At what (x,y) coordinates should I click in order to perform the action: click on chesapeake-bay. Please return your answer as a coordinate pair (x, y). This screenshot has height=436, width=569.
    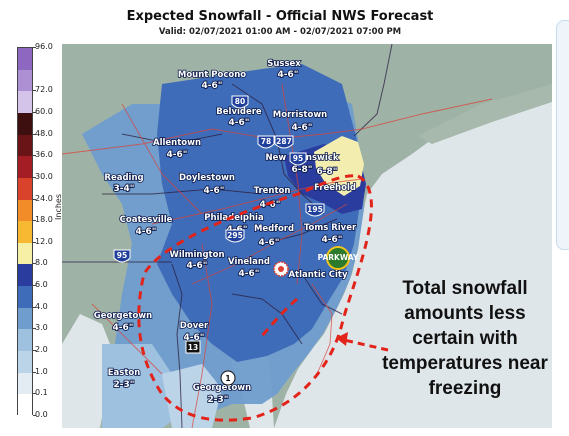
    Looking at the image, I should click on (88, 371).